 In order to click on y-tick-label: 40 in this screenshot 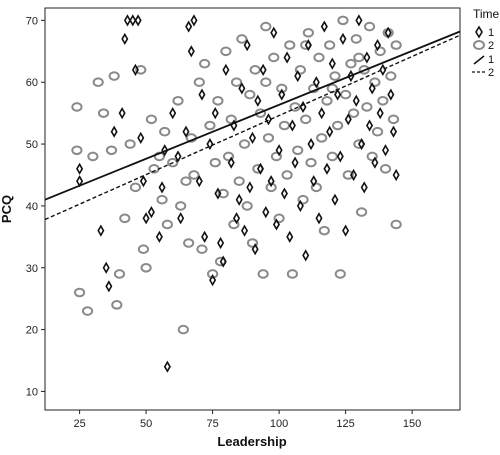, I will do `click(32, 207)`.